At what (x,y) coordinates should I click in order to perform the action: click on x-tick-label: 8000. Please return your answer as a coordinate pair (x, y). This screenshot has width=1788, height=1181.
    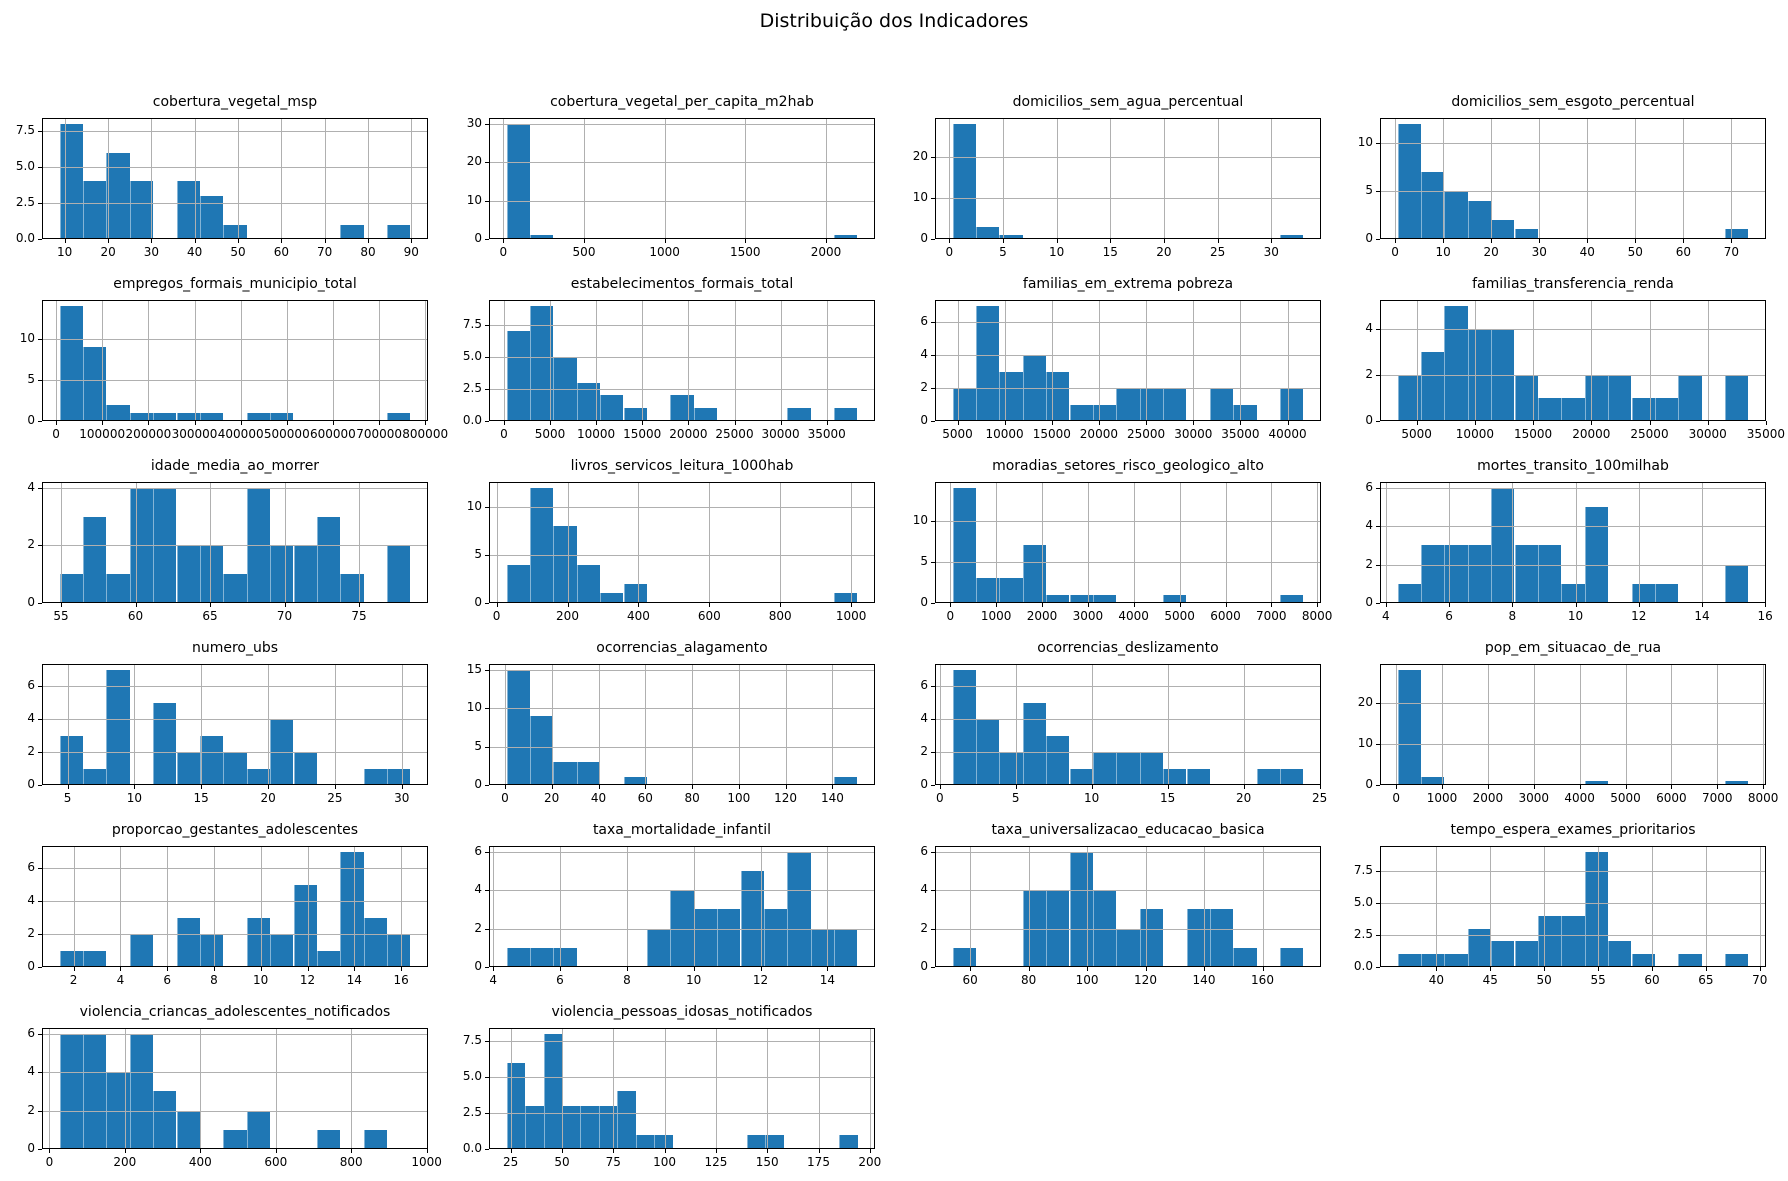
    Looking at the image, I should click on (1763, 798).